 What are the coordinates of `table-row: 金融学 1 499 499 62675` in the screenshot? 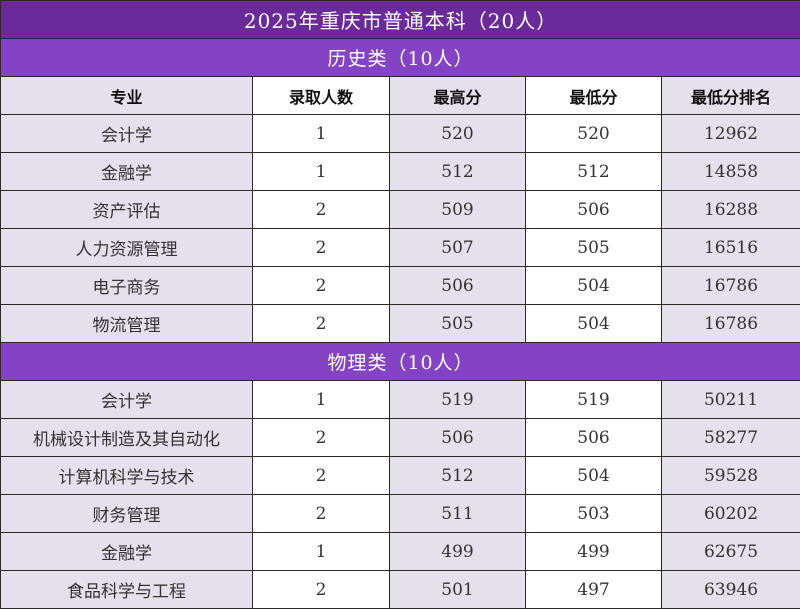 It's located at (400, 552).